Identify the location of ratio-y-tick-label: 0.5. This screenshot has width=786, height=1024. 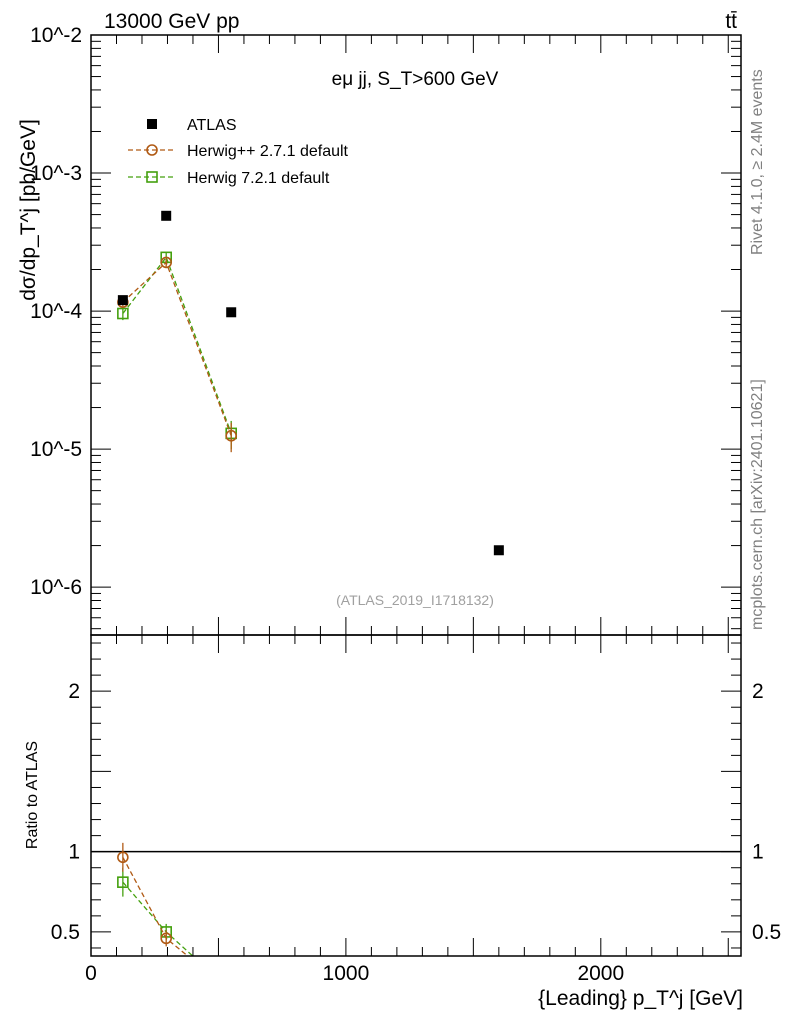
(65, 932).